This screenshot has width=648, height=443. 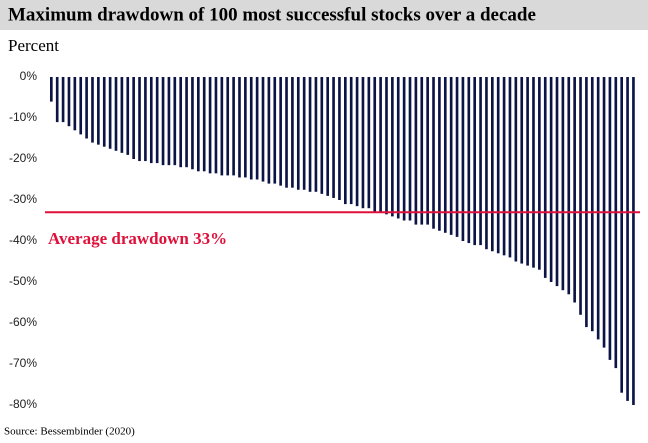 What do you see at coordinates (137, 238) in the screenshot?
I see `reference-label: Average drawdown 33%` at bounding box center [137, 238].